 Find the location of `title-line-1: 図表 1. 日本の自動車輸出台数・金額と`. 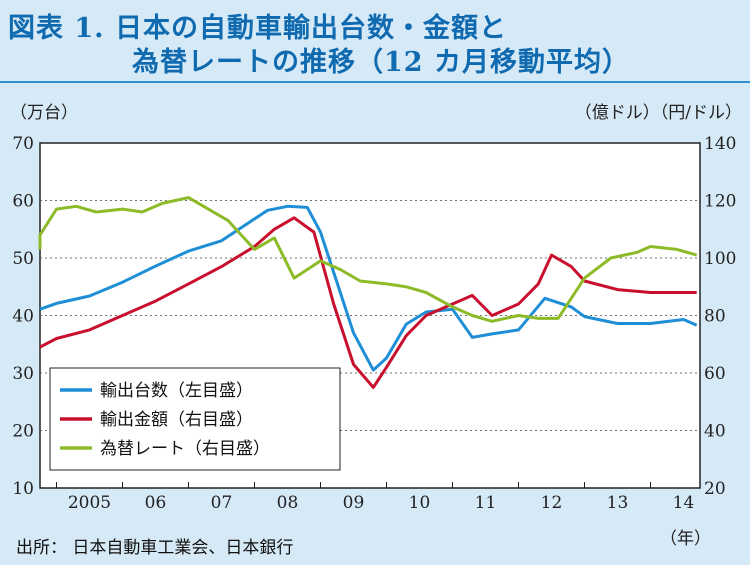

title-line-1: 図表 1. 日本の自動車輸出台数・金額と is located at coordinates (257, 28).